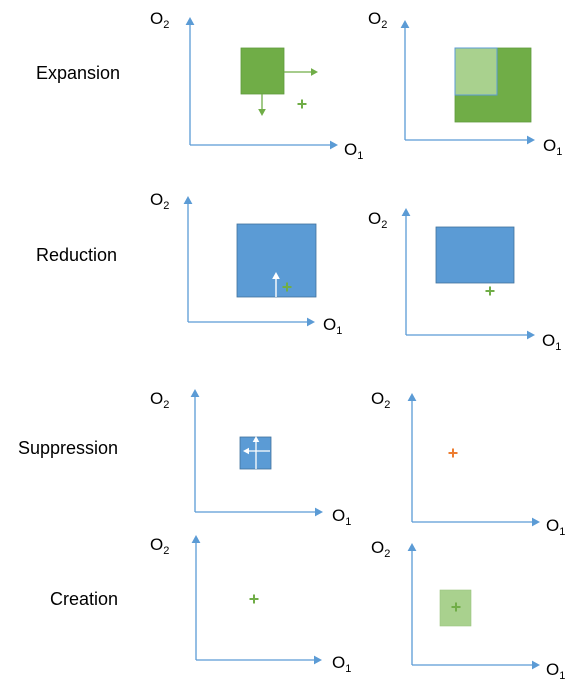 The image size is (572, 680). I want to click on axes-reduction-after: O2 O1, so click(464, 280).